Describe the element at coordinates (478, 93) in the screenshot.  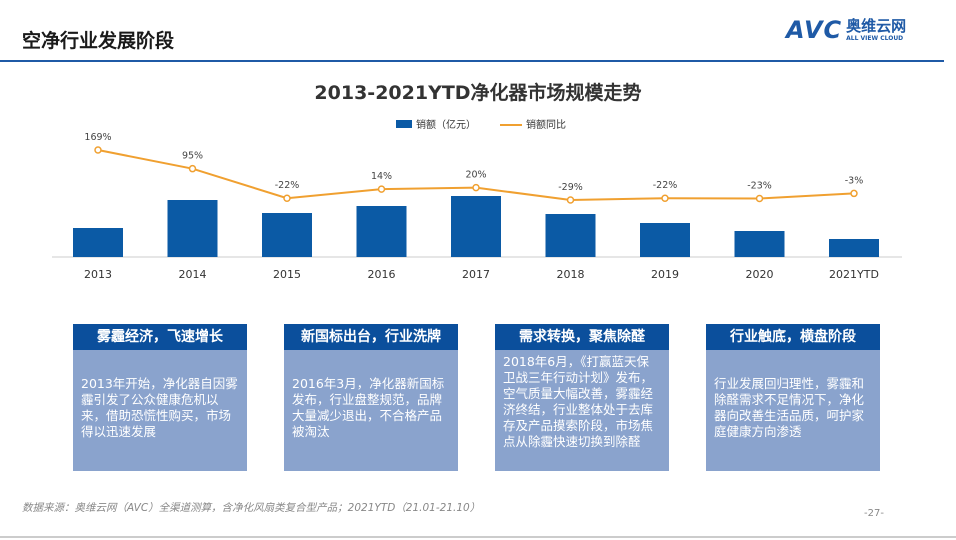
I see `chart-title: 2013-2021YTD净化器市场规模走势` at that location.